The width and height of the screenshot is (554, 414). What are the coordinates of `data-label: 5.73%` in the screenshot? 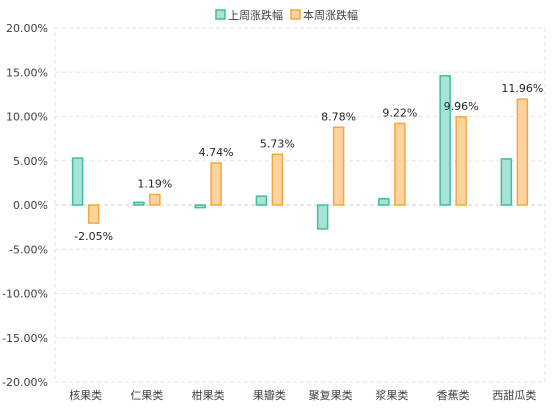 It's located at (277, 143).